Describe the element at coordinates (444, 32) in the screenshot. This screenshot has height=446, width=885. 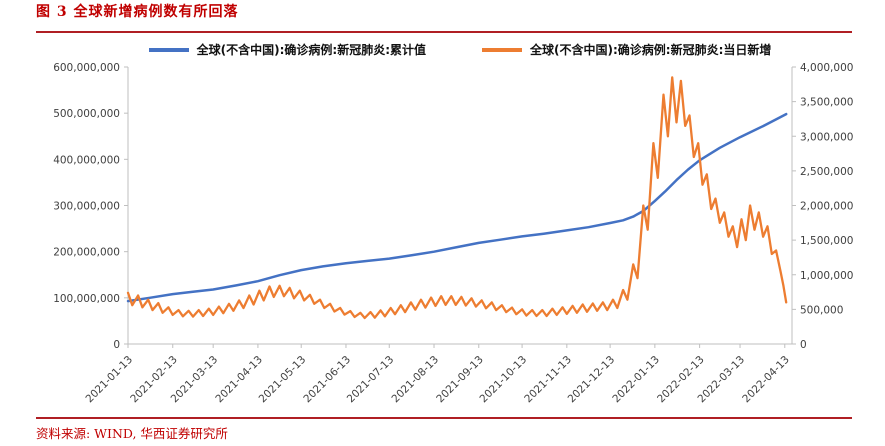
I see `top-rule` at that location.